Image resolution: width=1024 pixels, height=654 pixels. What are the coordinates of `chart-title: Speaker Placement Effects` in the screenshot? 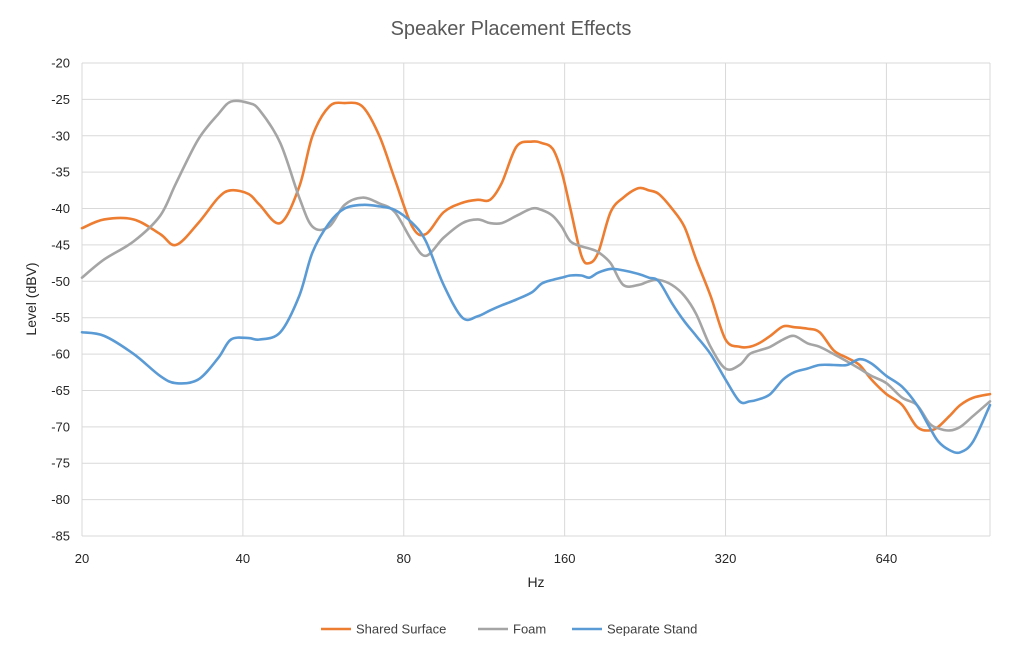 It's located at (511, 29).